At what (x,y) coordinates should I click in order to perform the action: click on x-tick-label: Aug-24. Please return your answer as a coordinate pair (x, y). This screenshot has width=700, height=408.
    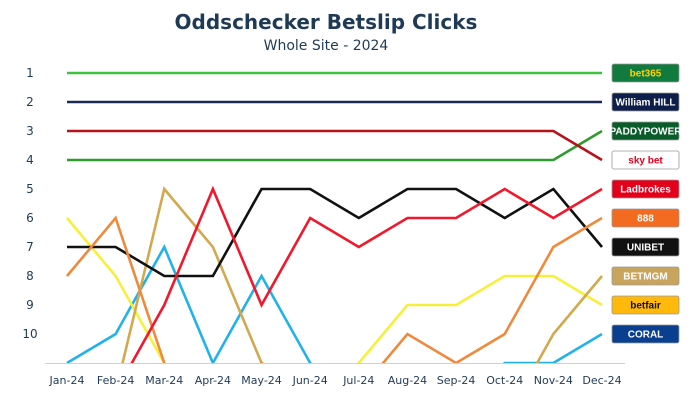
    Looking at the image, I should click on (407, 380).